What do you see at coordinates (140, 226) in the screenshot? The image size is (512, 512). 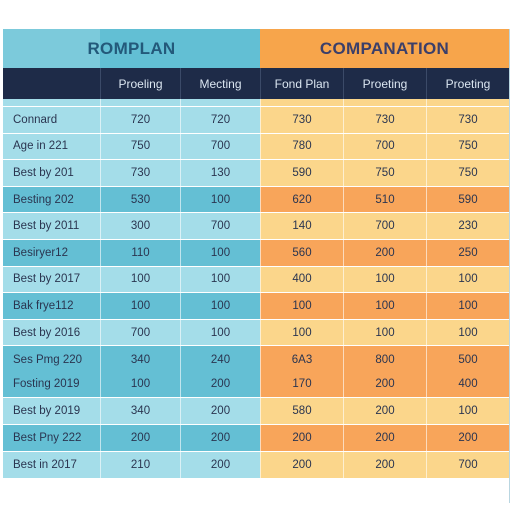 I see `table-cell: 300` at bounding box center [140, 226].